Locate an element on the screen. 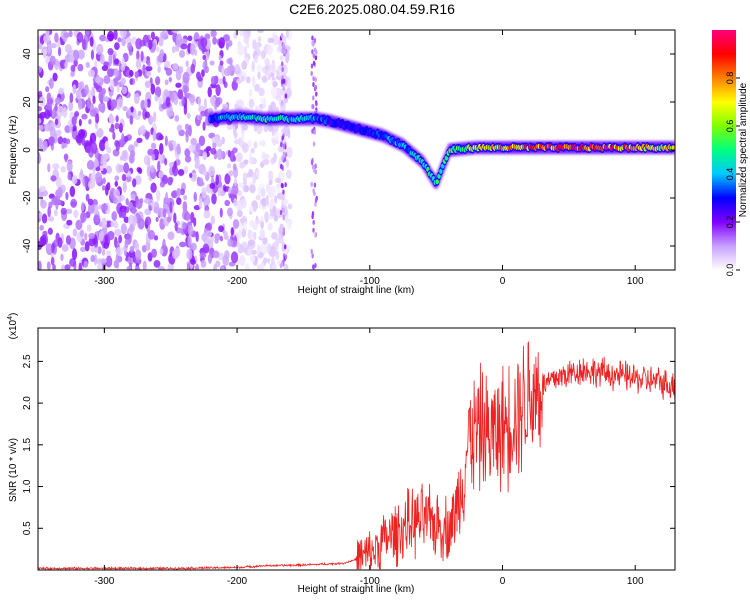 This screenshot has height=600, width=750. snr-x-tick-label: 100 is located at coordinates (635, 581).